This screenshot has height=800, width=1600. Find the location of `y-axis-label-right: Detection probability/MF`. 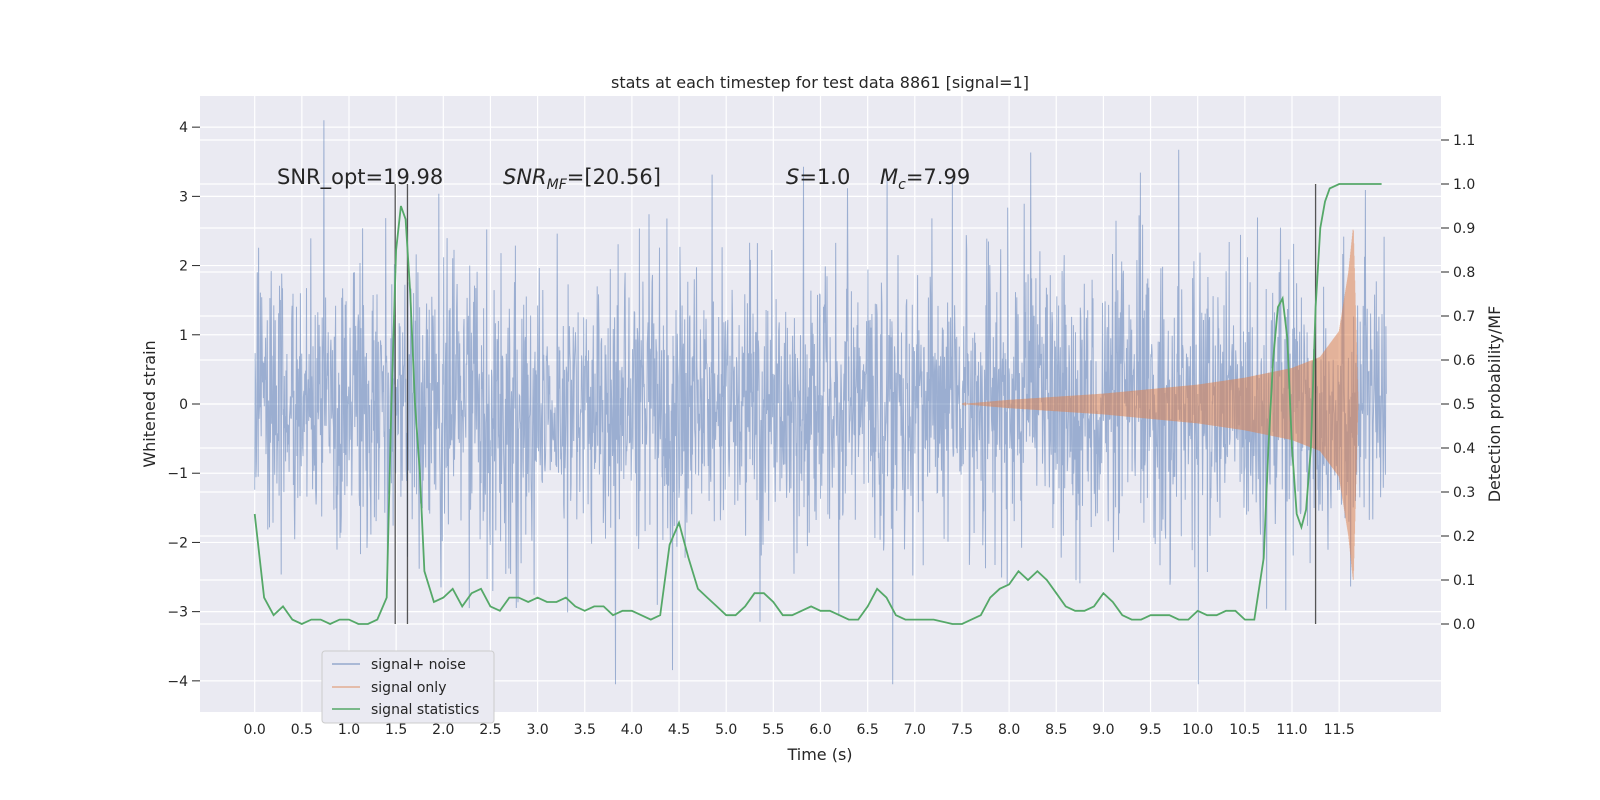

y-axis-label-right: Detection probability/MF is located at coordinates (1494, 404).